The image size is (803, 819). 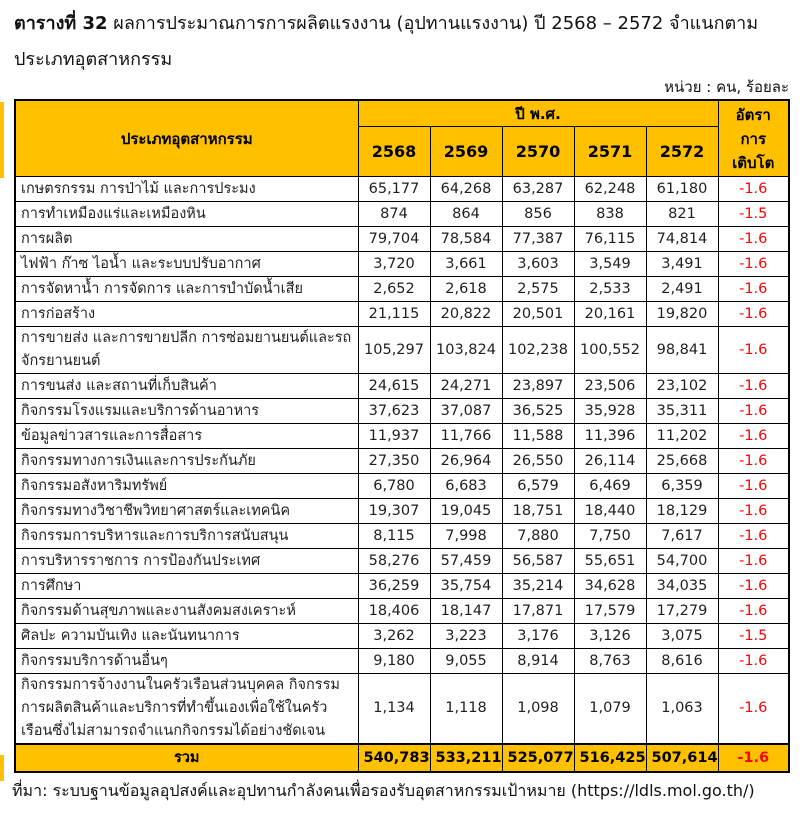 I want to click on value-cell: 6,683, so click(x=466, y=486).